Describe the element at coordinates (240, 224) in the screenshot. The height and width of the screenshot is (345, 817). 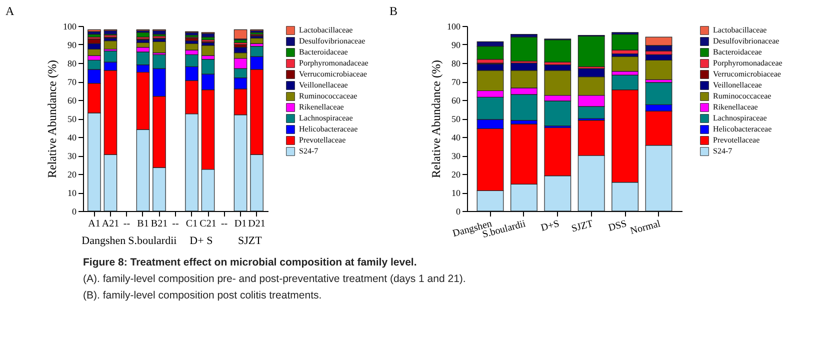
I see `x-tick-label: D1` at that location.